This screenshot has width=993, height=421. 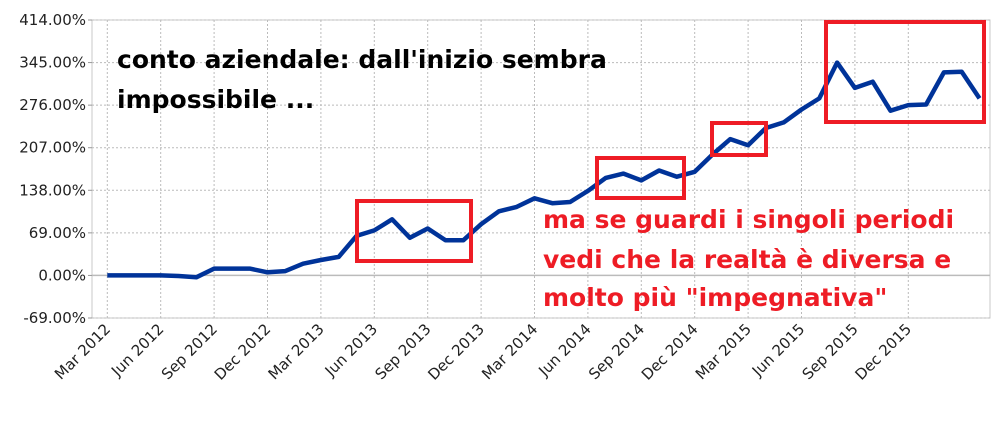 What do you see at coordinates (362, 59) in the screenshot?
I see `note-title-line-1: conto aziendale: dall'inizio sembra` at bounding box center [362, 59].